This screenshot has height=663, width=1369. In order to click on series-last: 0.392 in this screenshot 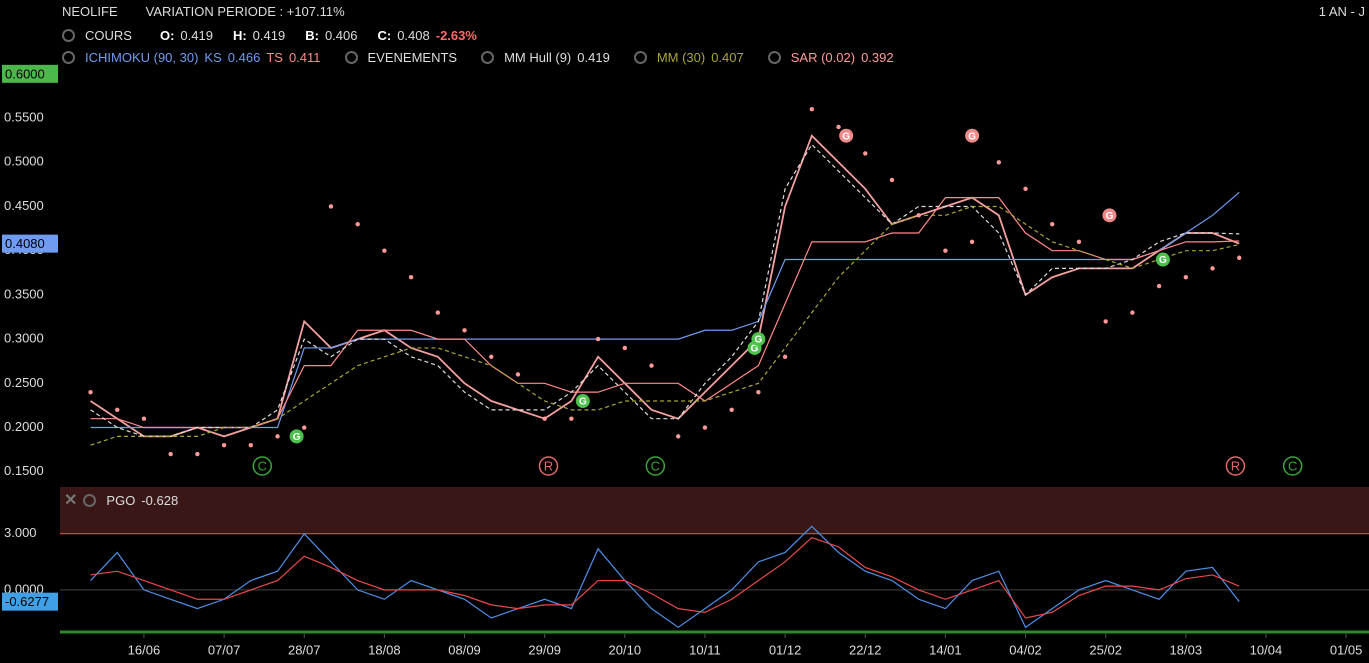, I will do `click(877, 57)`.